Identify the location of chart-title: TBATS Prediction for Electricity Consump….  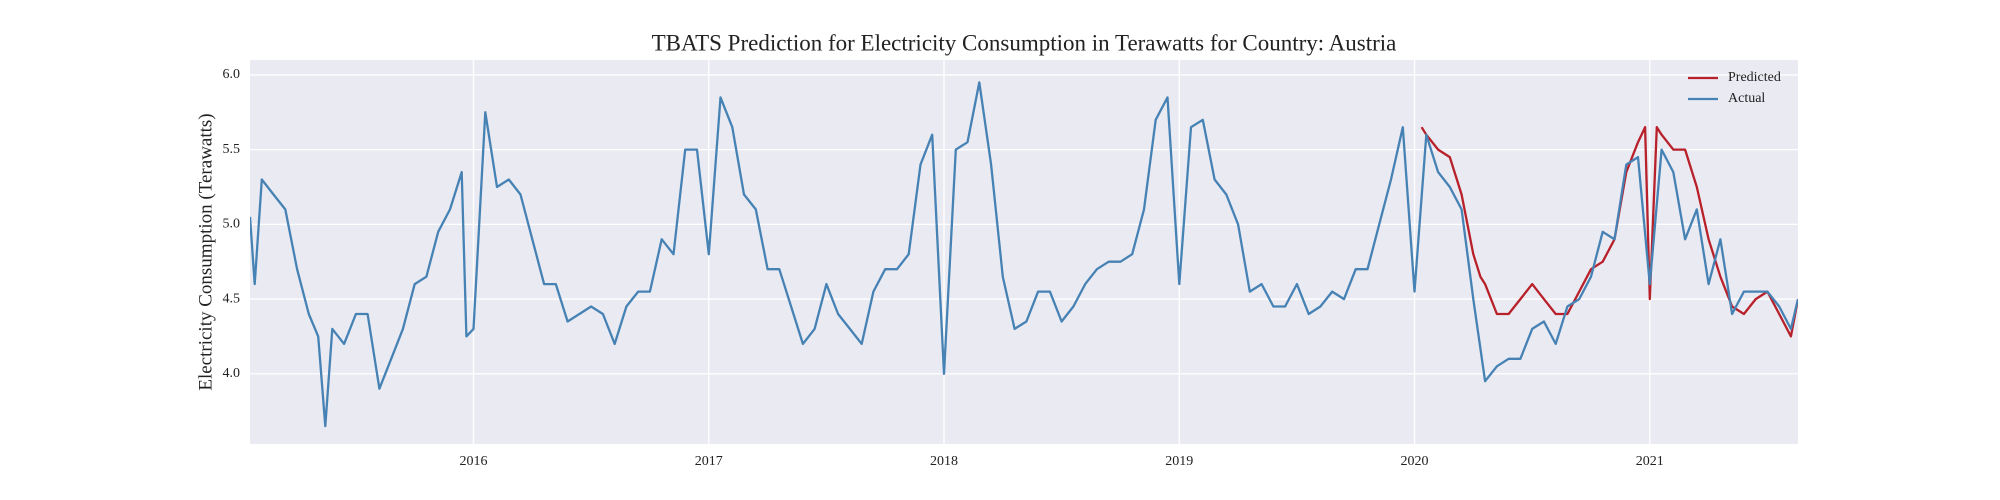
(1024, 42).